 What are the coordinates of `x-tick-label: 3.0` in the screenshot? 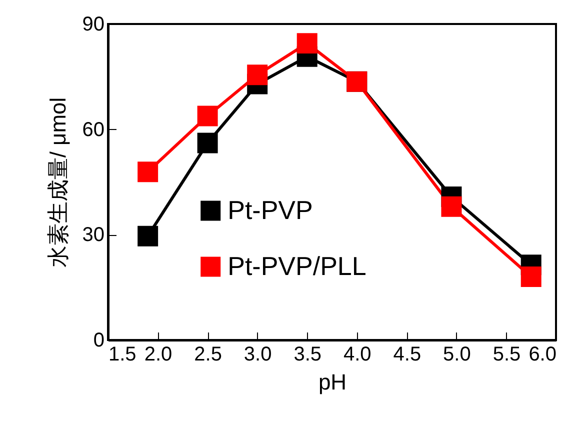 It's located at (258, 355).